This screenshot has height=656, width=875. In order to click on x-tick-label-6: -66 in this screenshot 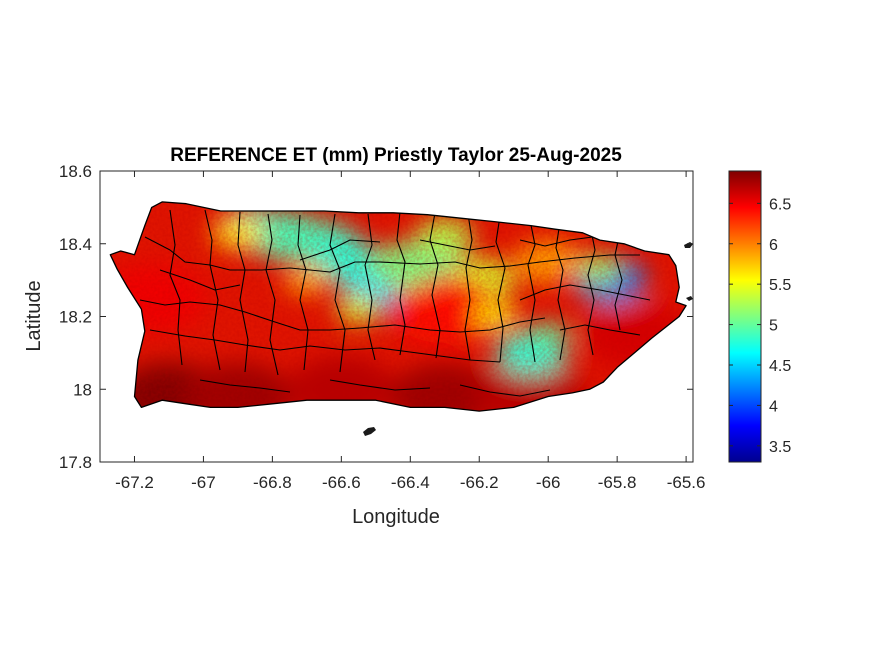, I will do `click(548, 482)`.